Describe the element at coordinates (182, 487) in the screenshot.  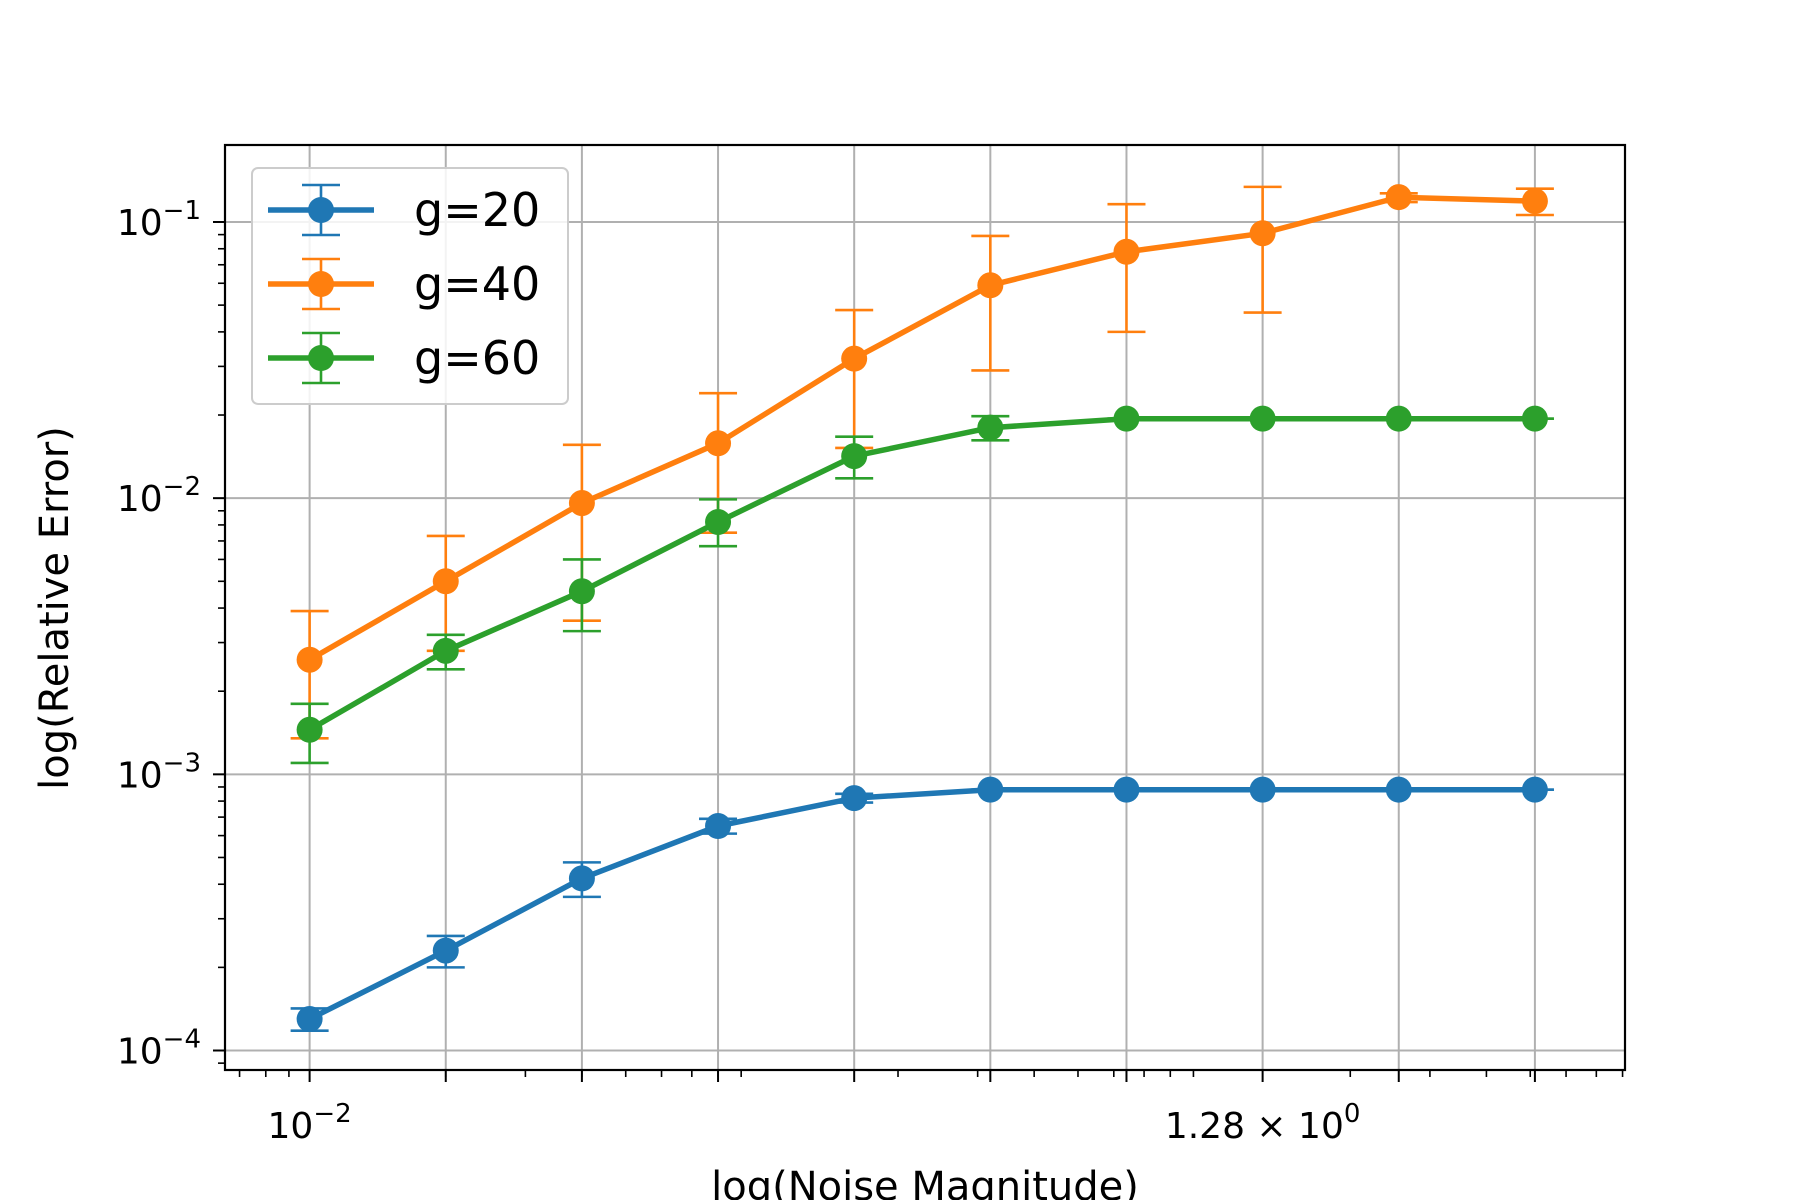
I see `y-tick-label-exponent: −2` at that location.